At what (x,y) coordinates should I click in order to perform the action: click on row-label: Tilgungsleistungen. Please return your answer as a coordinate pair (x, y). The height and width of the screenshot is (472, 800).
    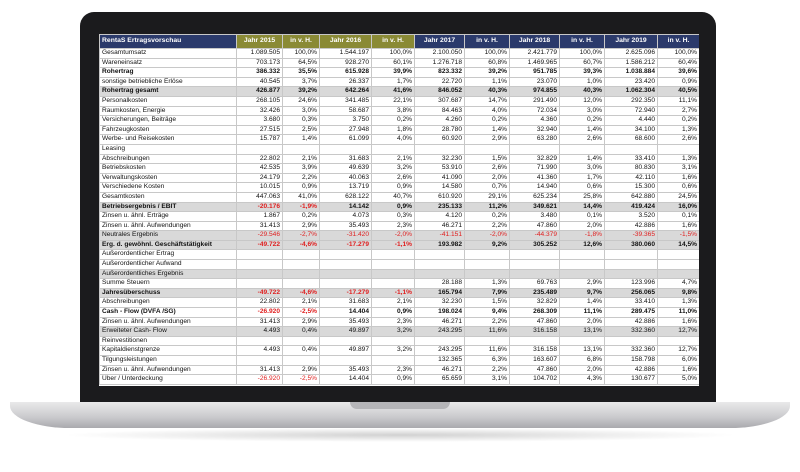
    Looking at the image, I should click on (168, 360).